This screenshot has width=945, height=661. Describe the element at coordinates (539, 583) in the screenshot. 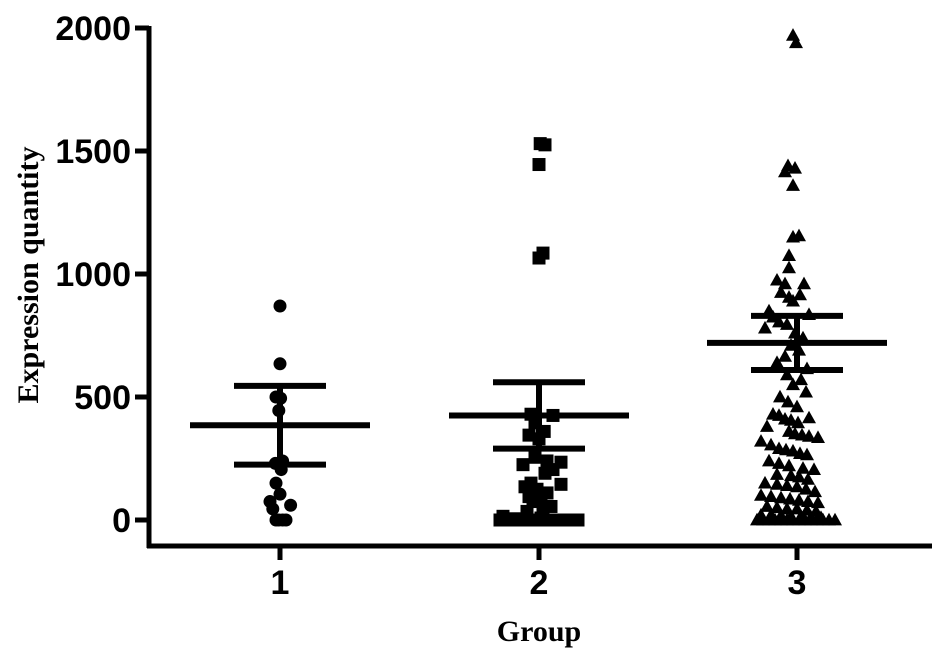

I see `x-tick-label: 2` at that location.